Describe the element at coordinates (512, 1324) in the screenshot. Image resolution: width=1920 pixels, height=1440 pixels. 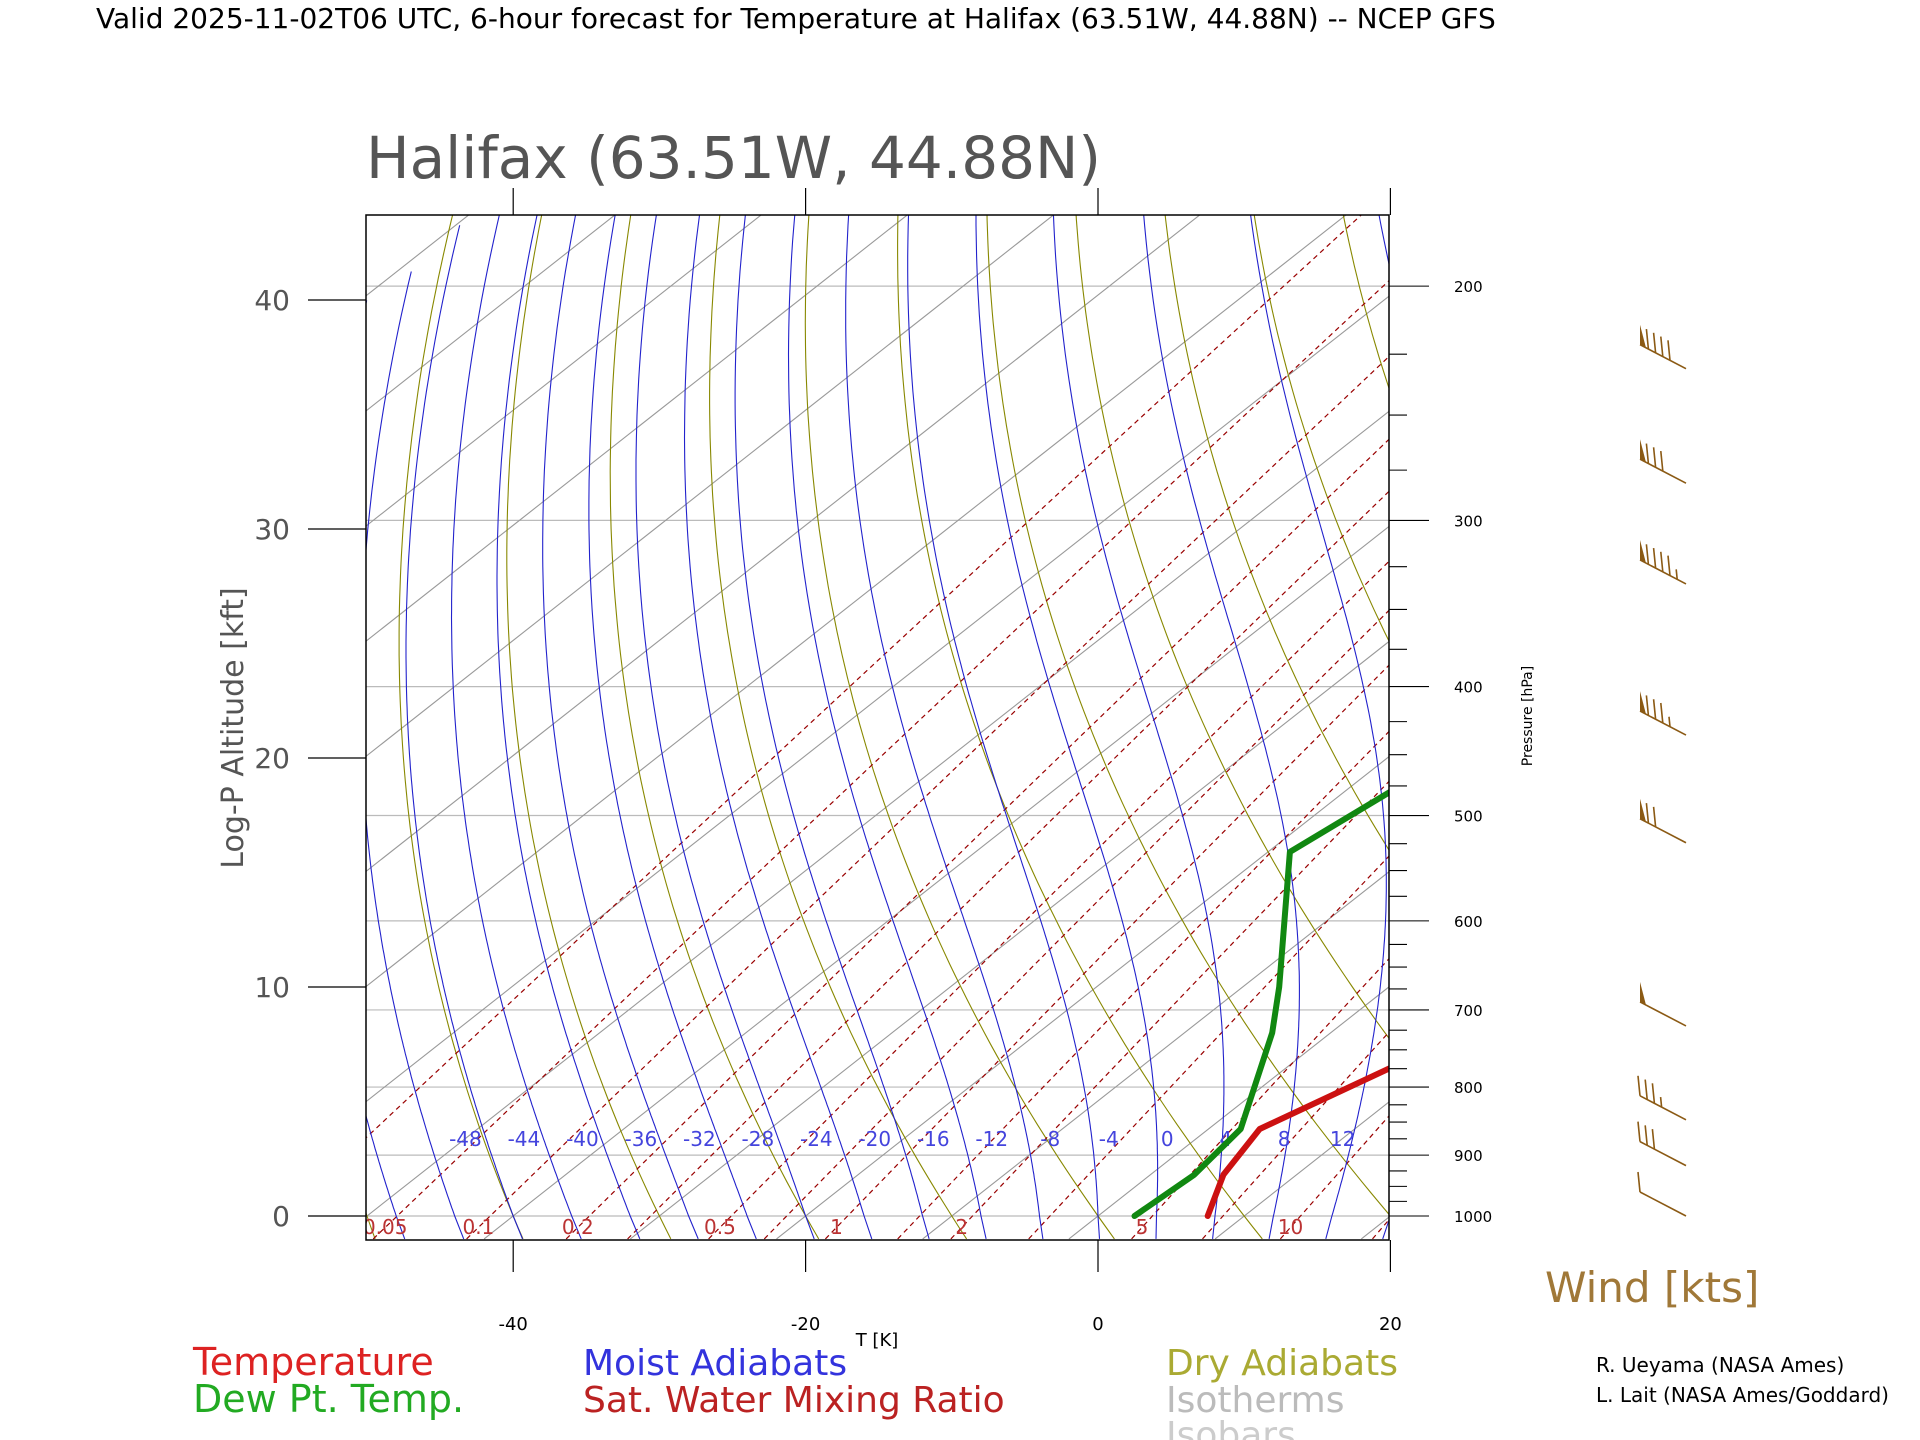
I see `x-tick-label: -40` at that location.